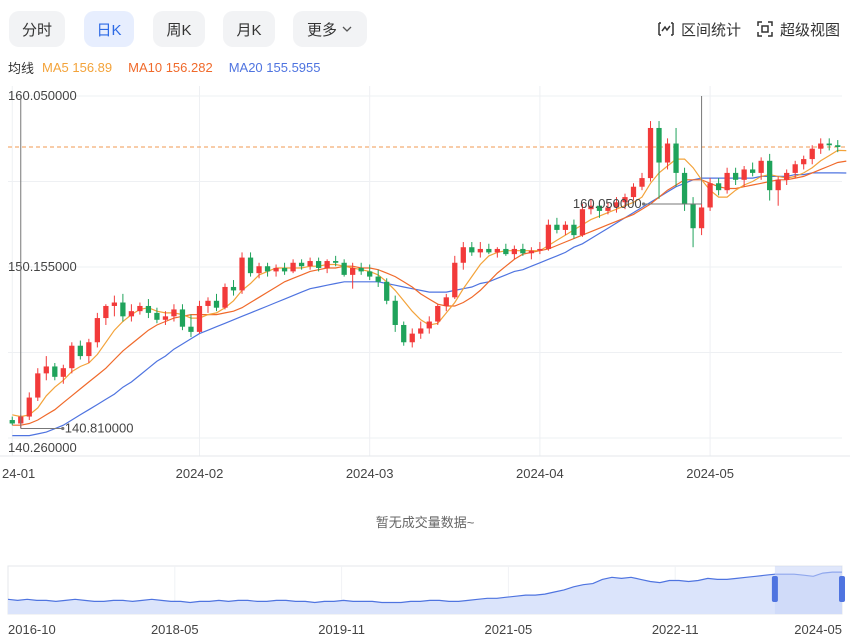 The width and height of the screenshot is (850, 642). I want to click on x-tick-label: 2024-02, so click(200, 473).